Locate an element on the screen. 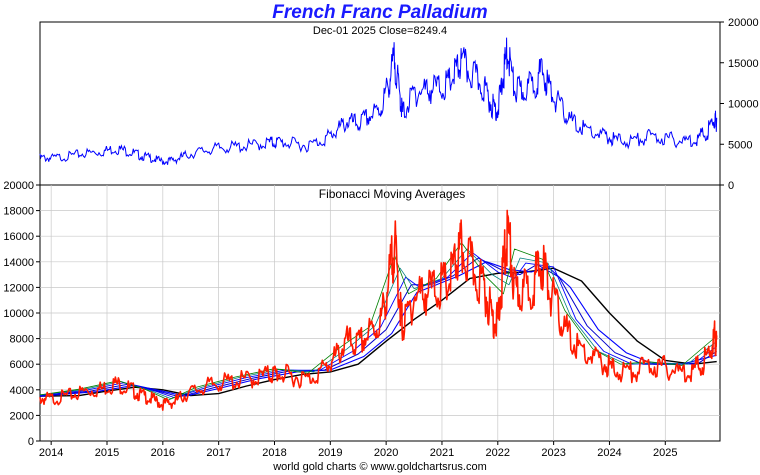  y-tick-label: 2000 is located at coordinates (22, 416).